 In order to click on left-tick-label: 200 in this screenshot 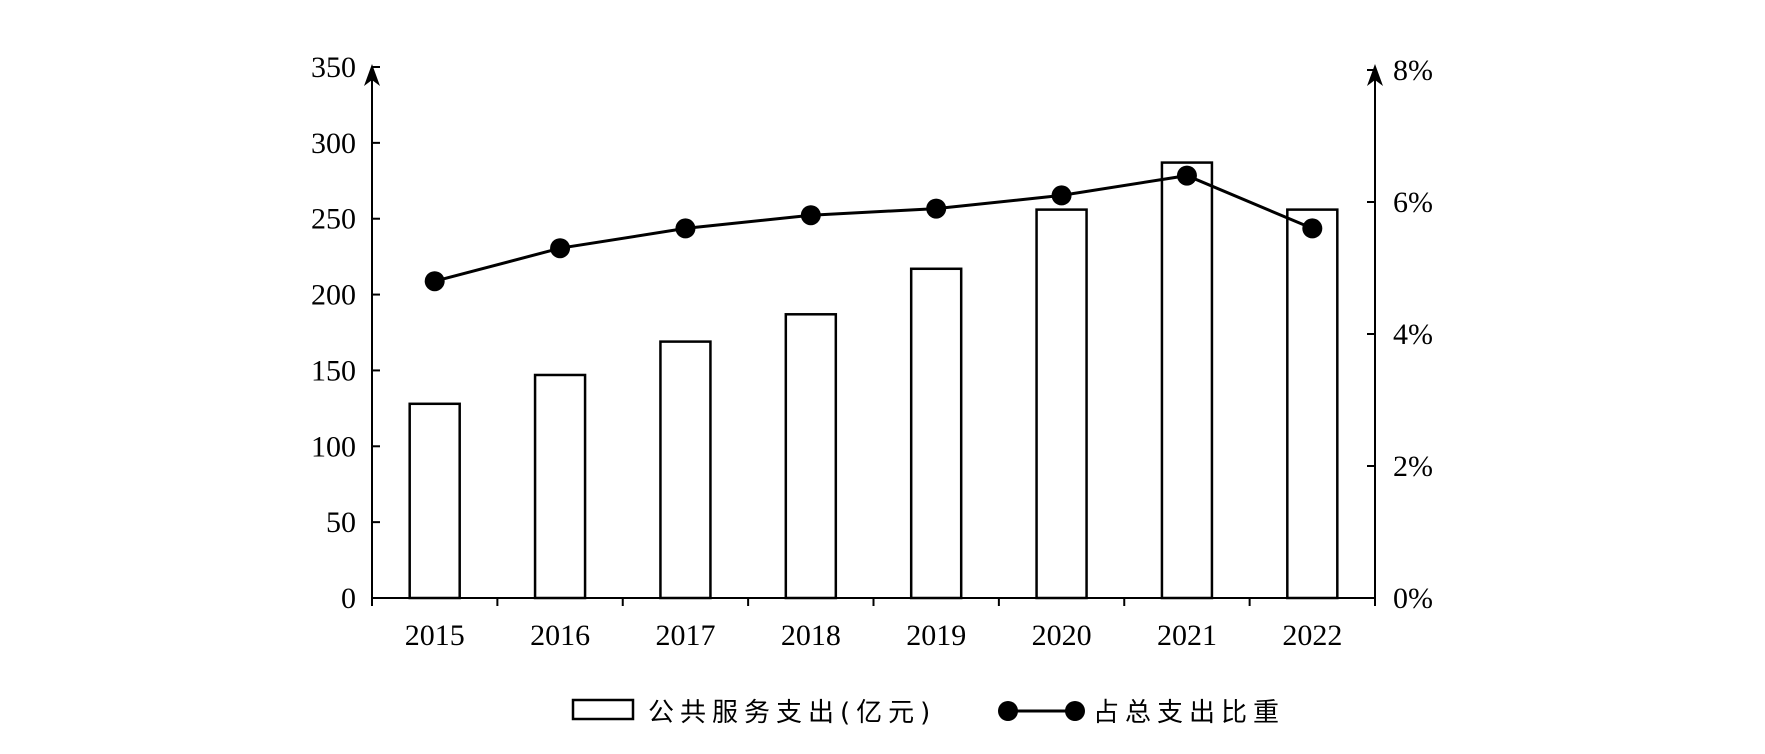, I will do `click(333, 295)`.